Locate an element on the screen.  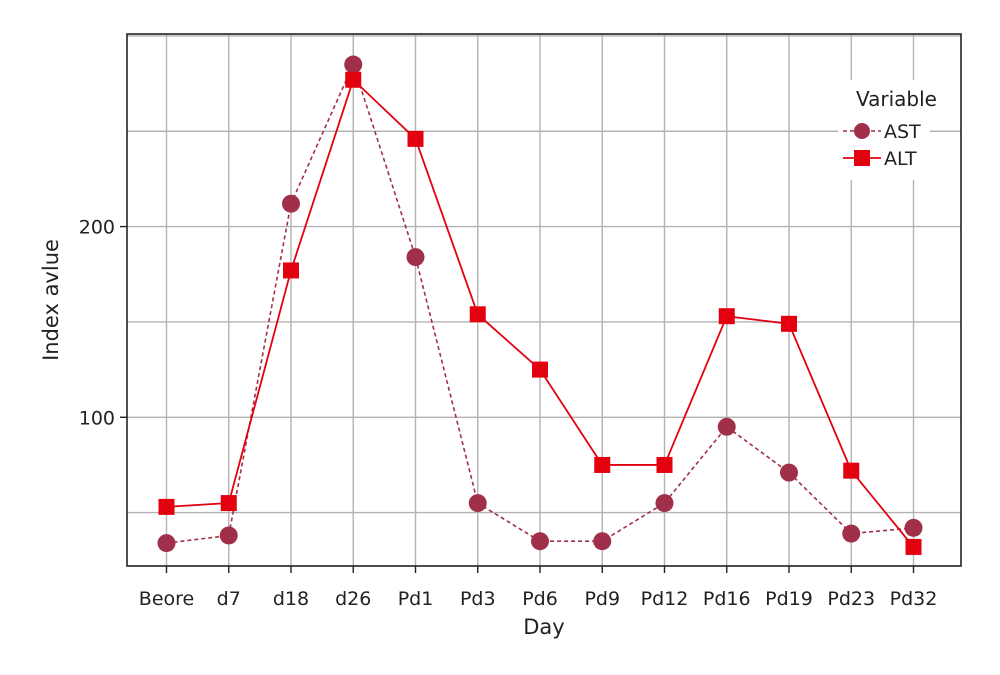
legend-label-ast: AST is located at coordinates (902, 132).